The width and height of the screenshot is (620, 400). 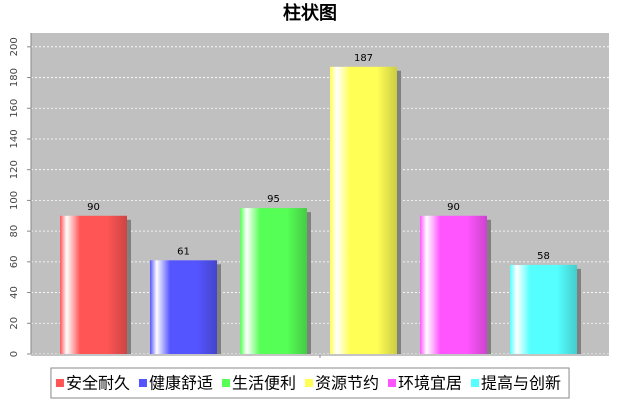 I want to click on value-label: 95, so click(x=273, y=199).